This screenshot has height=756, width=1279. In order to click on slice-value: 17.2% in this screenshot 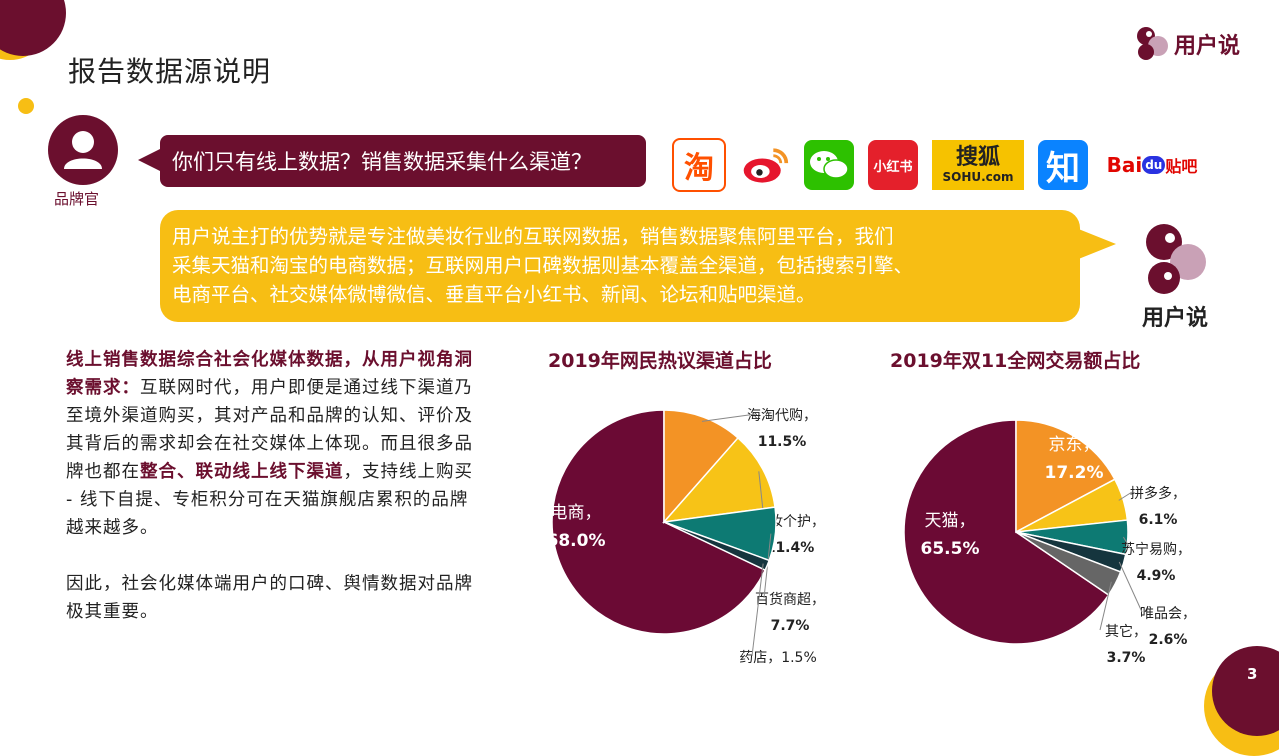, I will do `click(1074, 473)`.